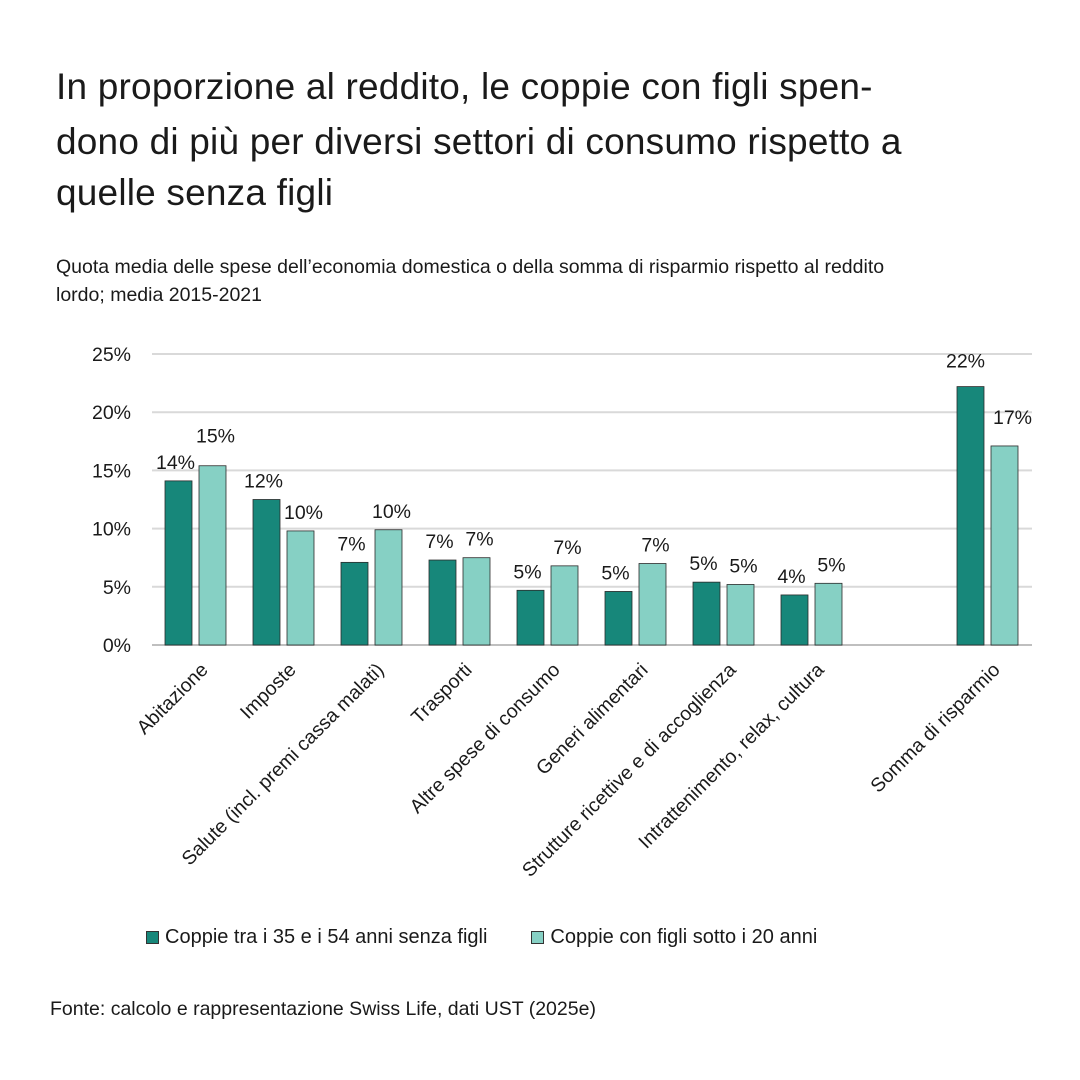 The image size is (1080, 1080). I want to click on x-tick-label: Imposte, so click(268, 691).